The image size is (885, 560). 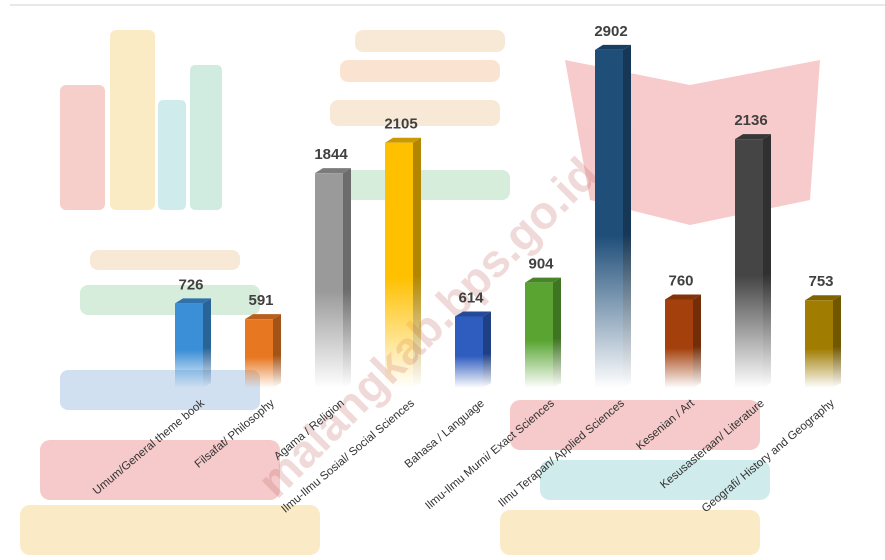 What do you see at coordinates (820, 281) in the screenshot?
I see `value-label: 753` at bounding box center [820, 281].